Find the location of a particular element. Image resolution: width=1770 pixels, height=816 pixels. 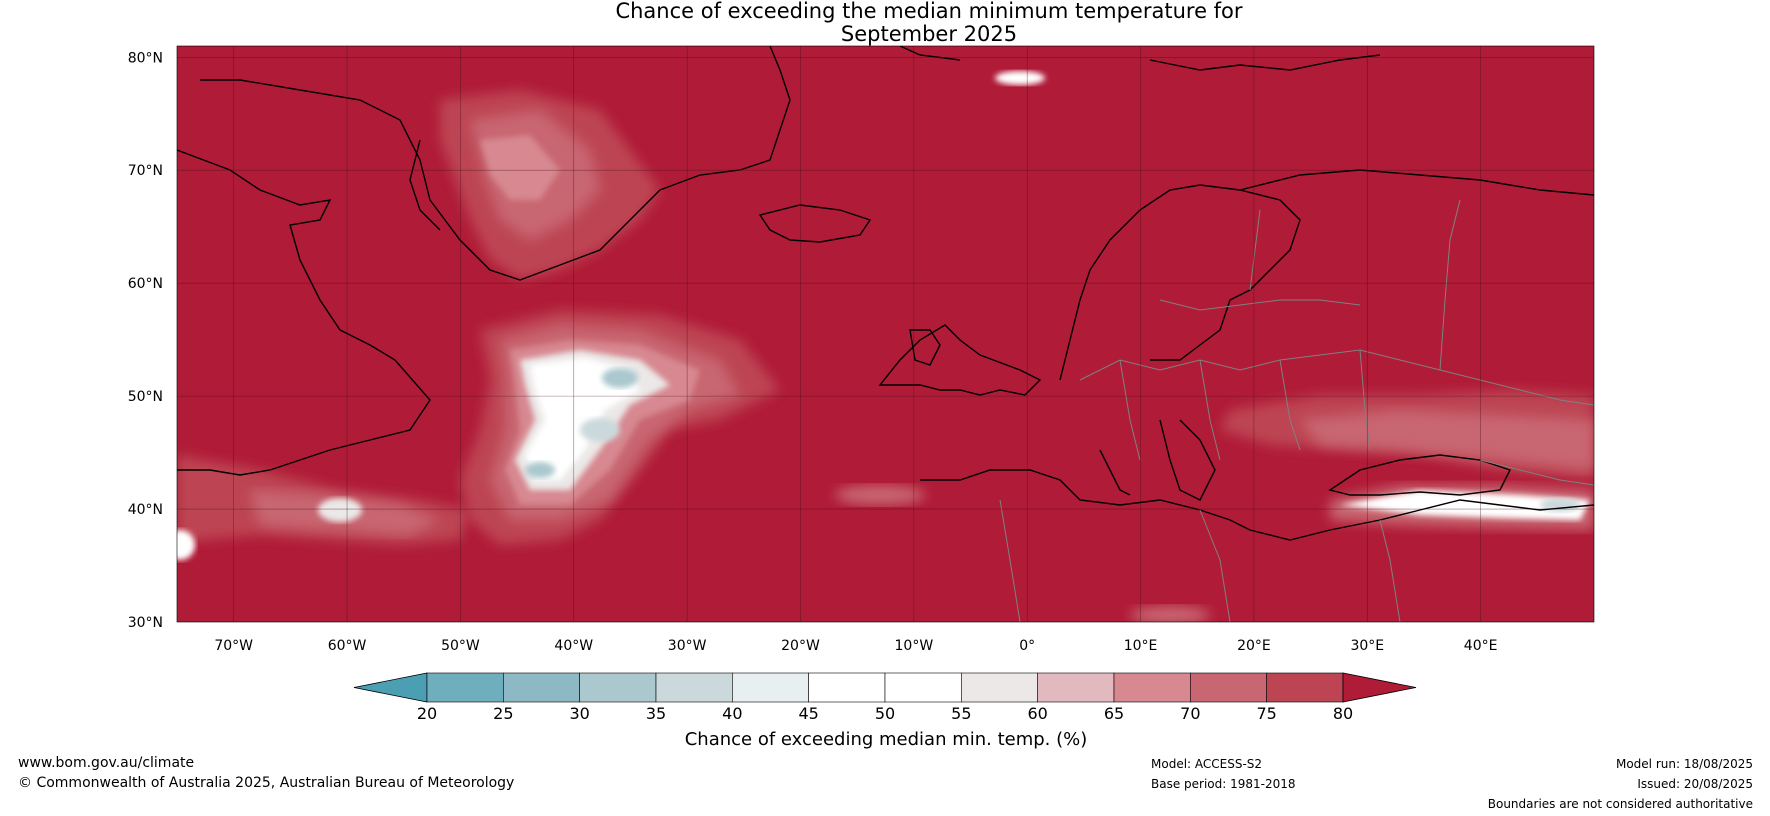

colorbar-extend-low is located at coordinates (390, 687).